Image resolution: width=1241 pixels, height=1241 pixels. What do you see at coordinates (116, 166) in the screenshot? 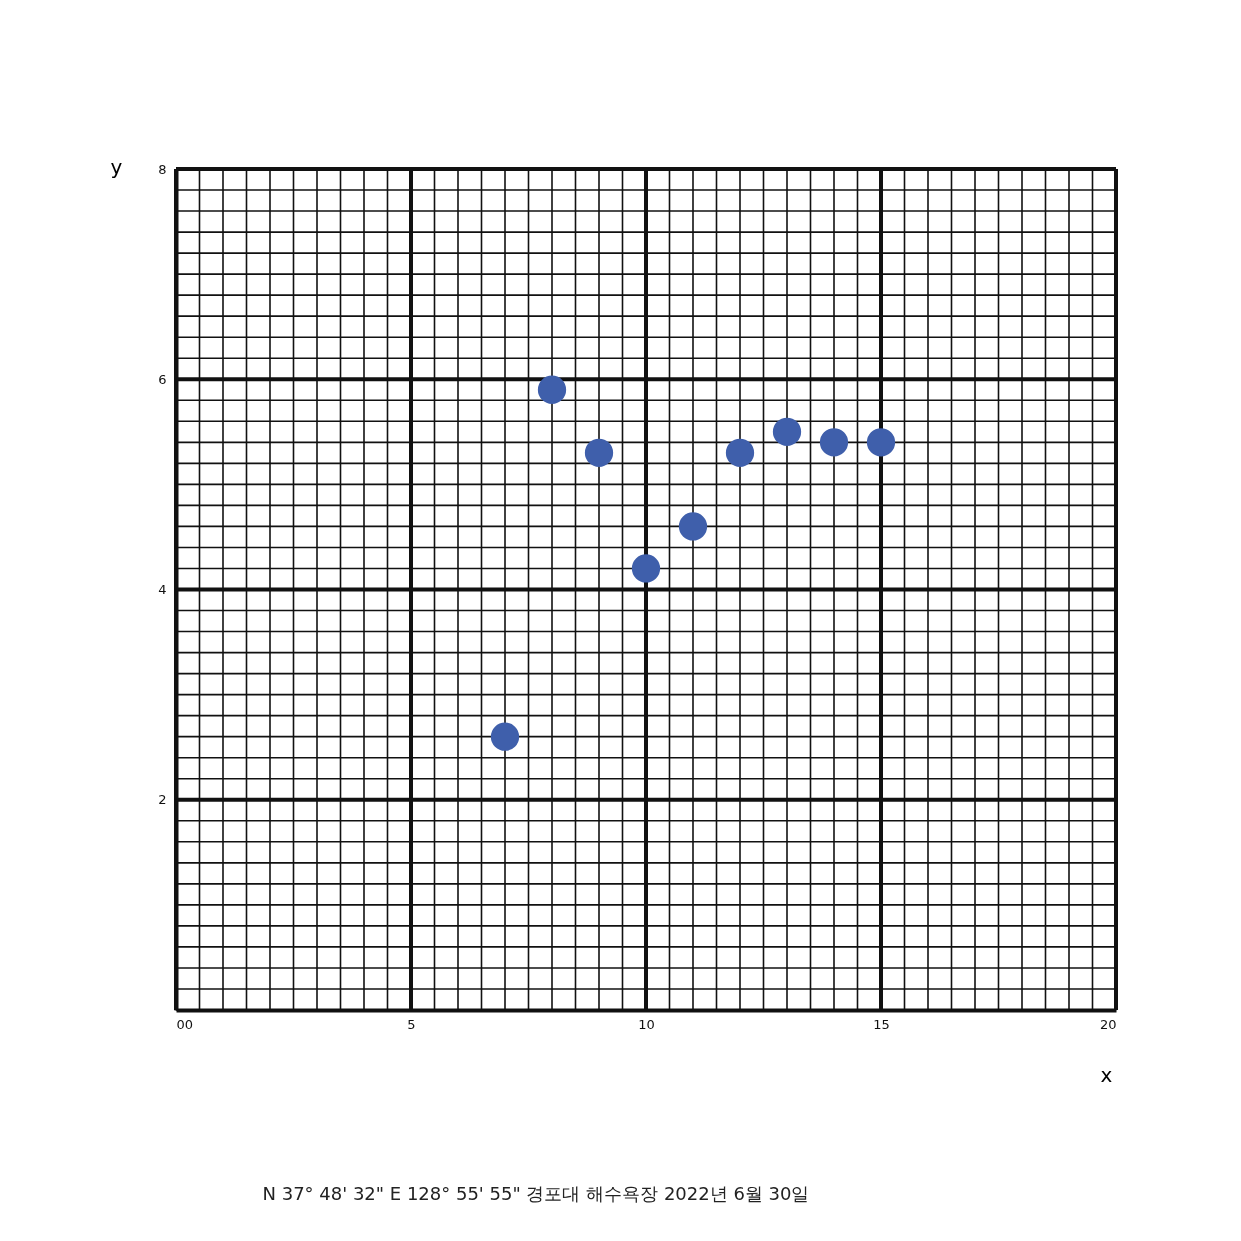
I see `y-axis-title: y` at bounding box center [116, 166].